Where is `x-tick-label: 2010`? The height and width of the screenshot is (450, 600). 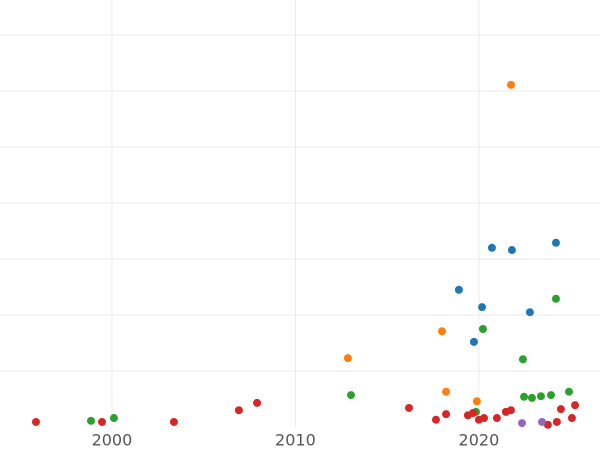
x-tick-label: 2010 is located at coordinates (295, 440).